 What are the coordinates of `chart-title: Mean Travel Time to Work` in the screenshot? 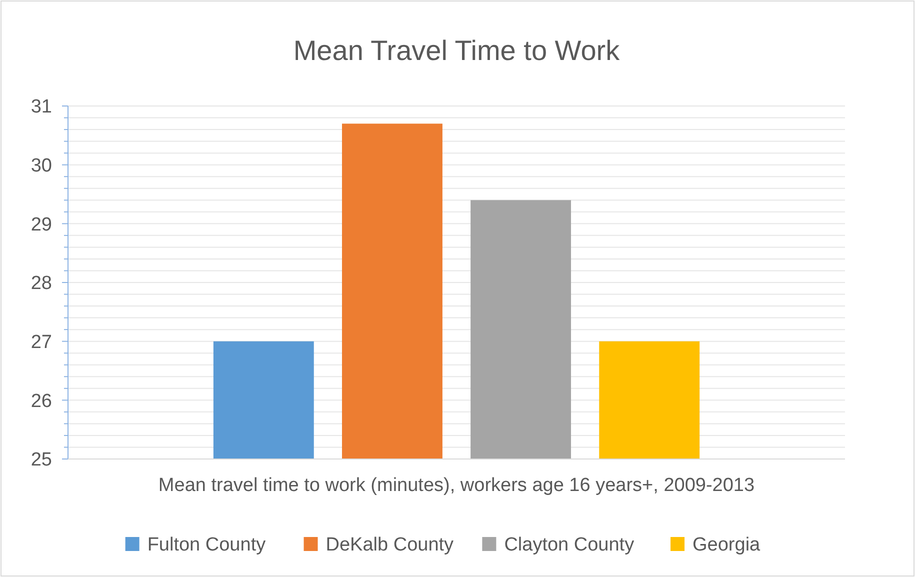 It's located at (457, 50).